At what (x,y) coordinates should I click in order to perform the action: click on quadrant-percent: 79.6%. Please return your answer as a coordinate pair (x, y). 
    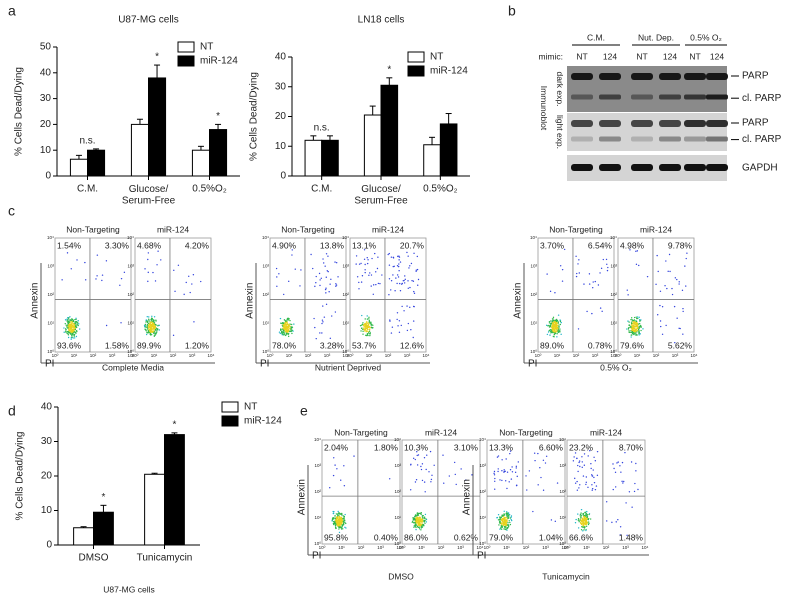
    Looking at the image, I should click on (632, 345).